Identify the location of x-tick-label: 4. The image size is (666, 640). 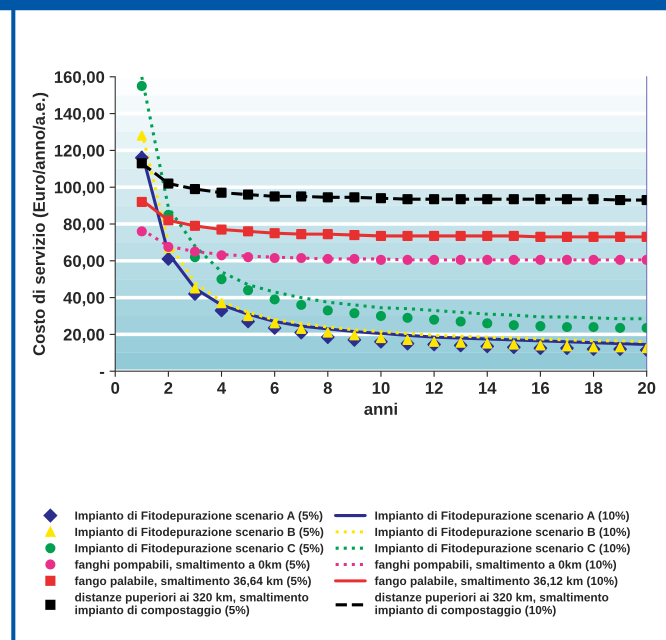
(221, 388).